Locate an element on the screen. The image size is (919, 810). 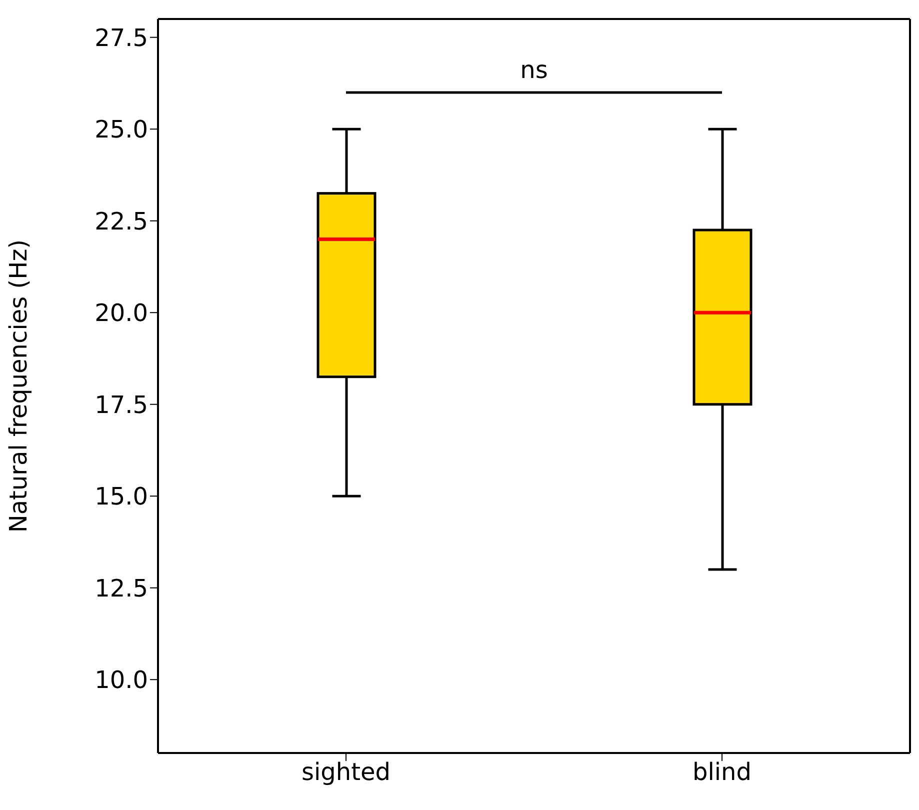
y-tick-label: 10.0 is located at coordinates (121, 680).